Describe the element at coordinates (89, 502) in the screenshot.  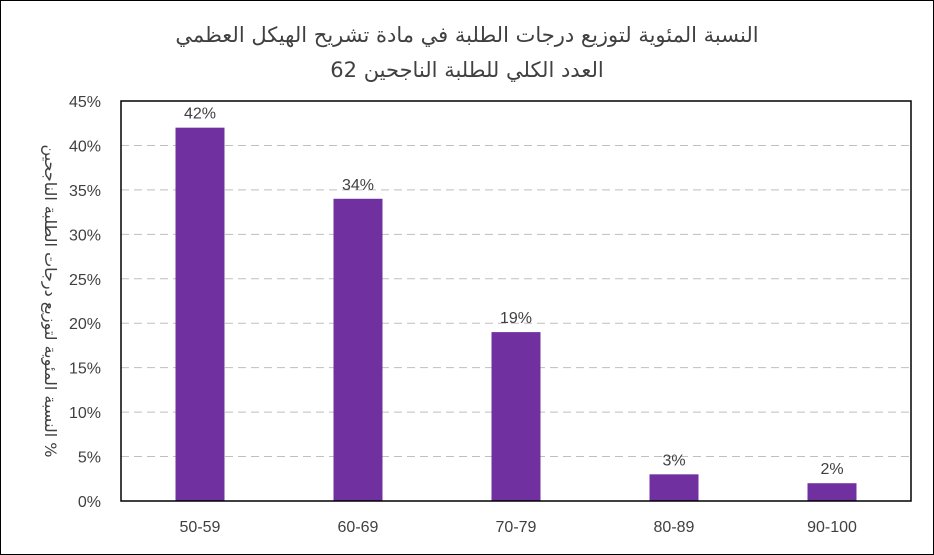
I see `y-tick-label: 0%` at that location.